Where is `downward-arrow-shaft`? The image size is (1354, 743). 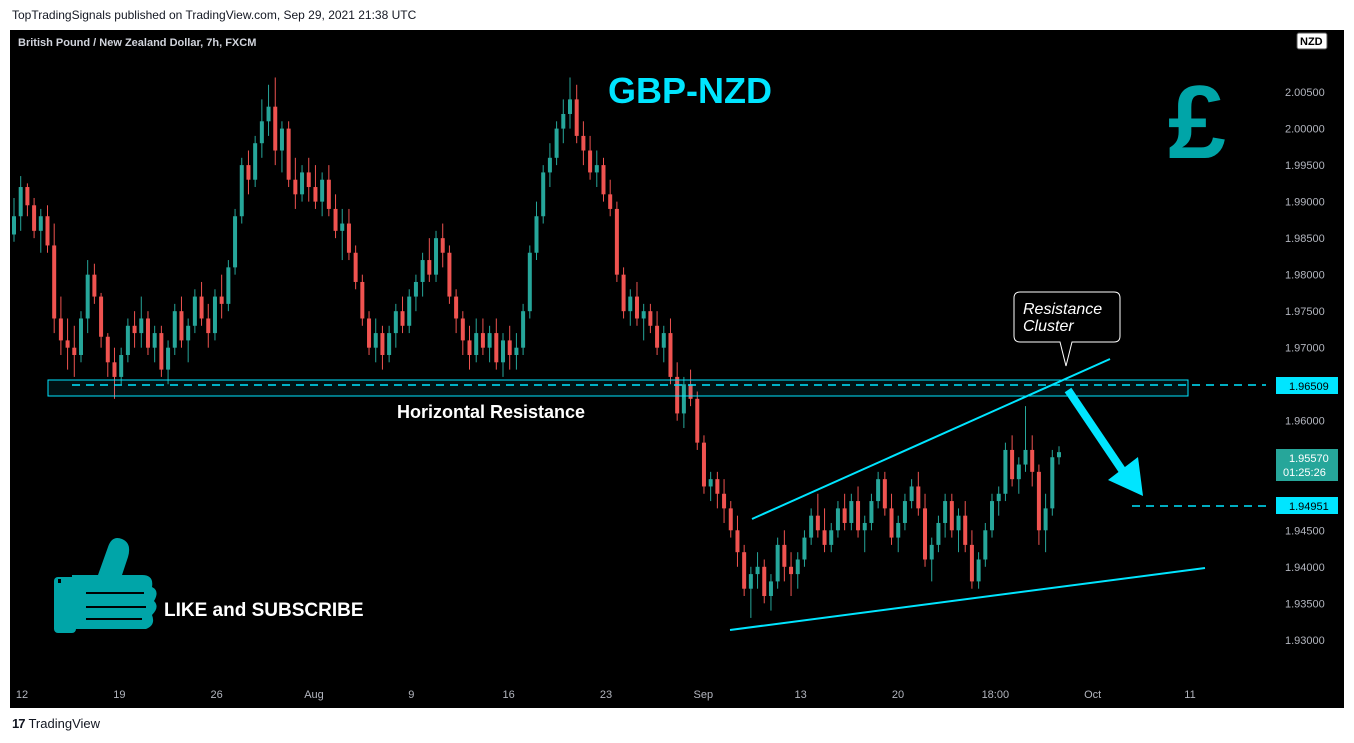
downward-arrow-shaft is located at coordinates (1095, 430).